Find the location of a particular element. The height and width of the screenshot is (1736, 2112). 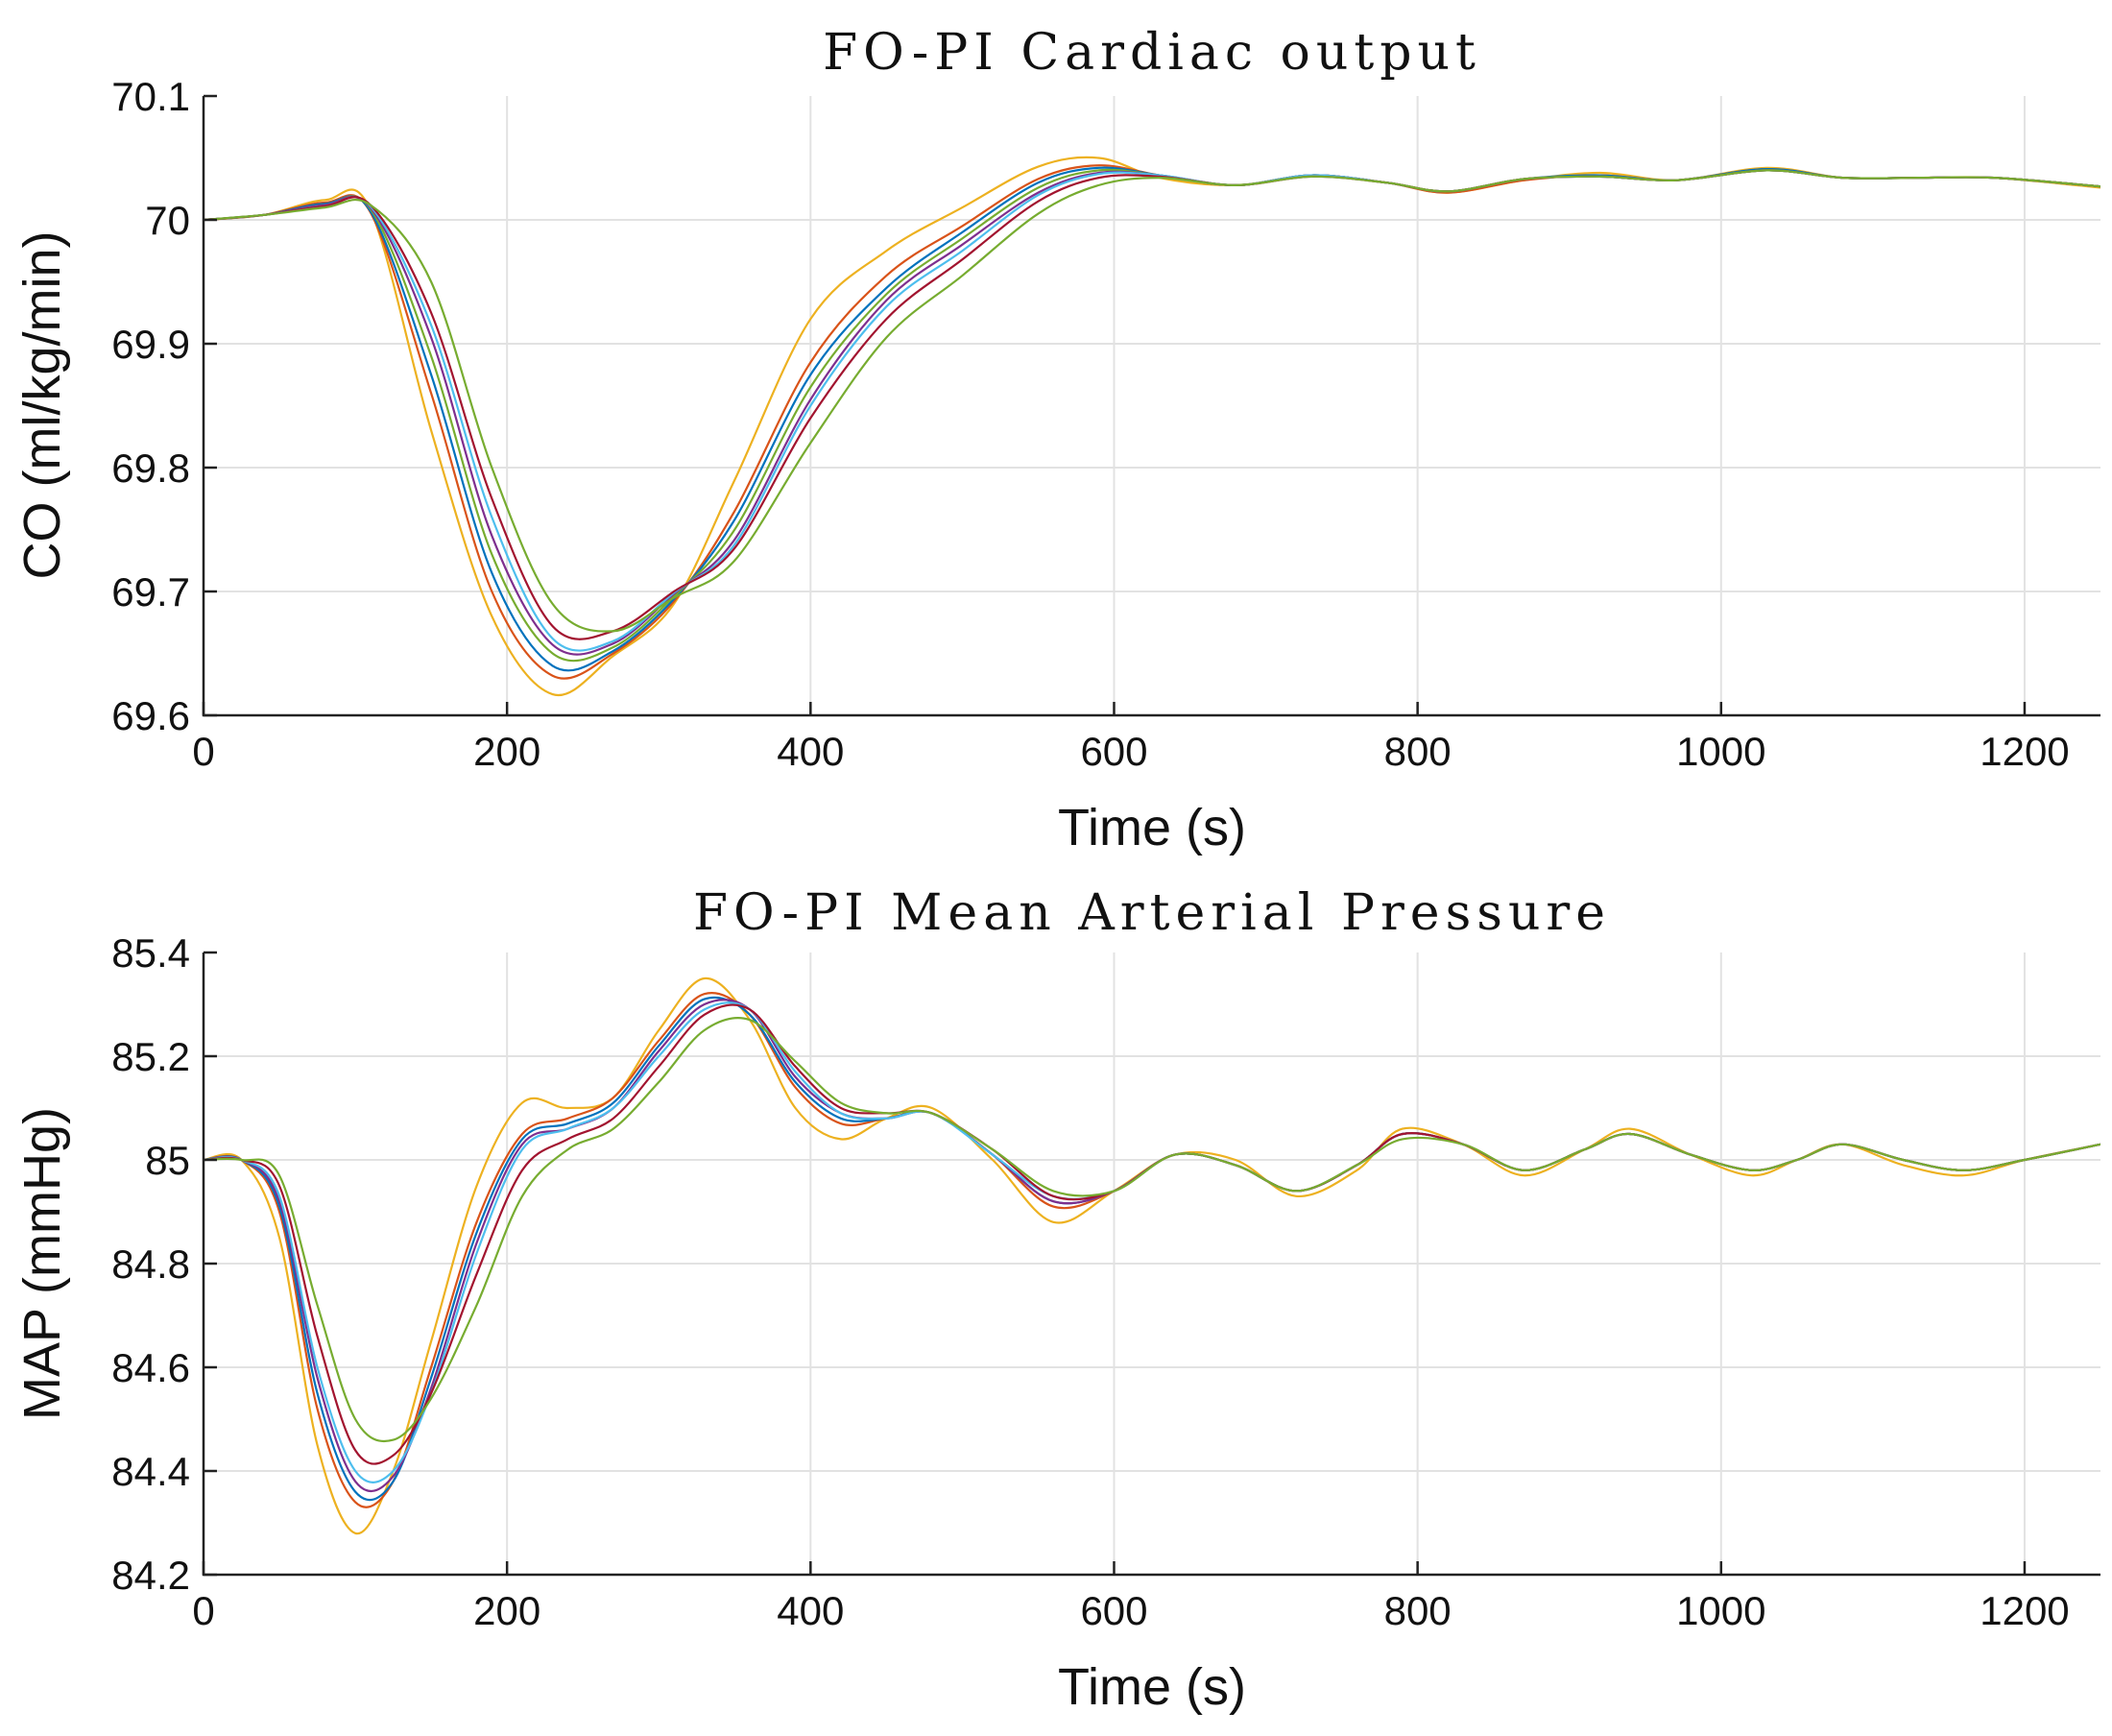

map-x-tick-label-3: 600 is located at coordinates (1113, 1610).